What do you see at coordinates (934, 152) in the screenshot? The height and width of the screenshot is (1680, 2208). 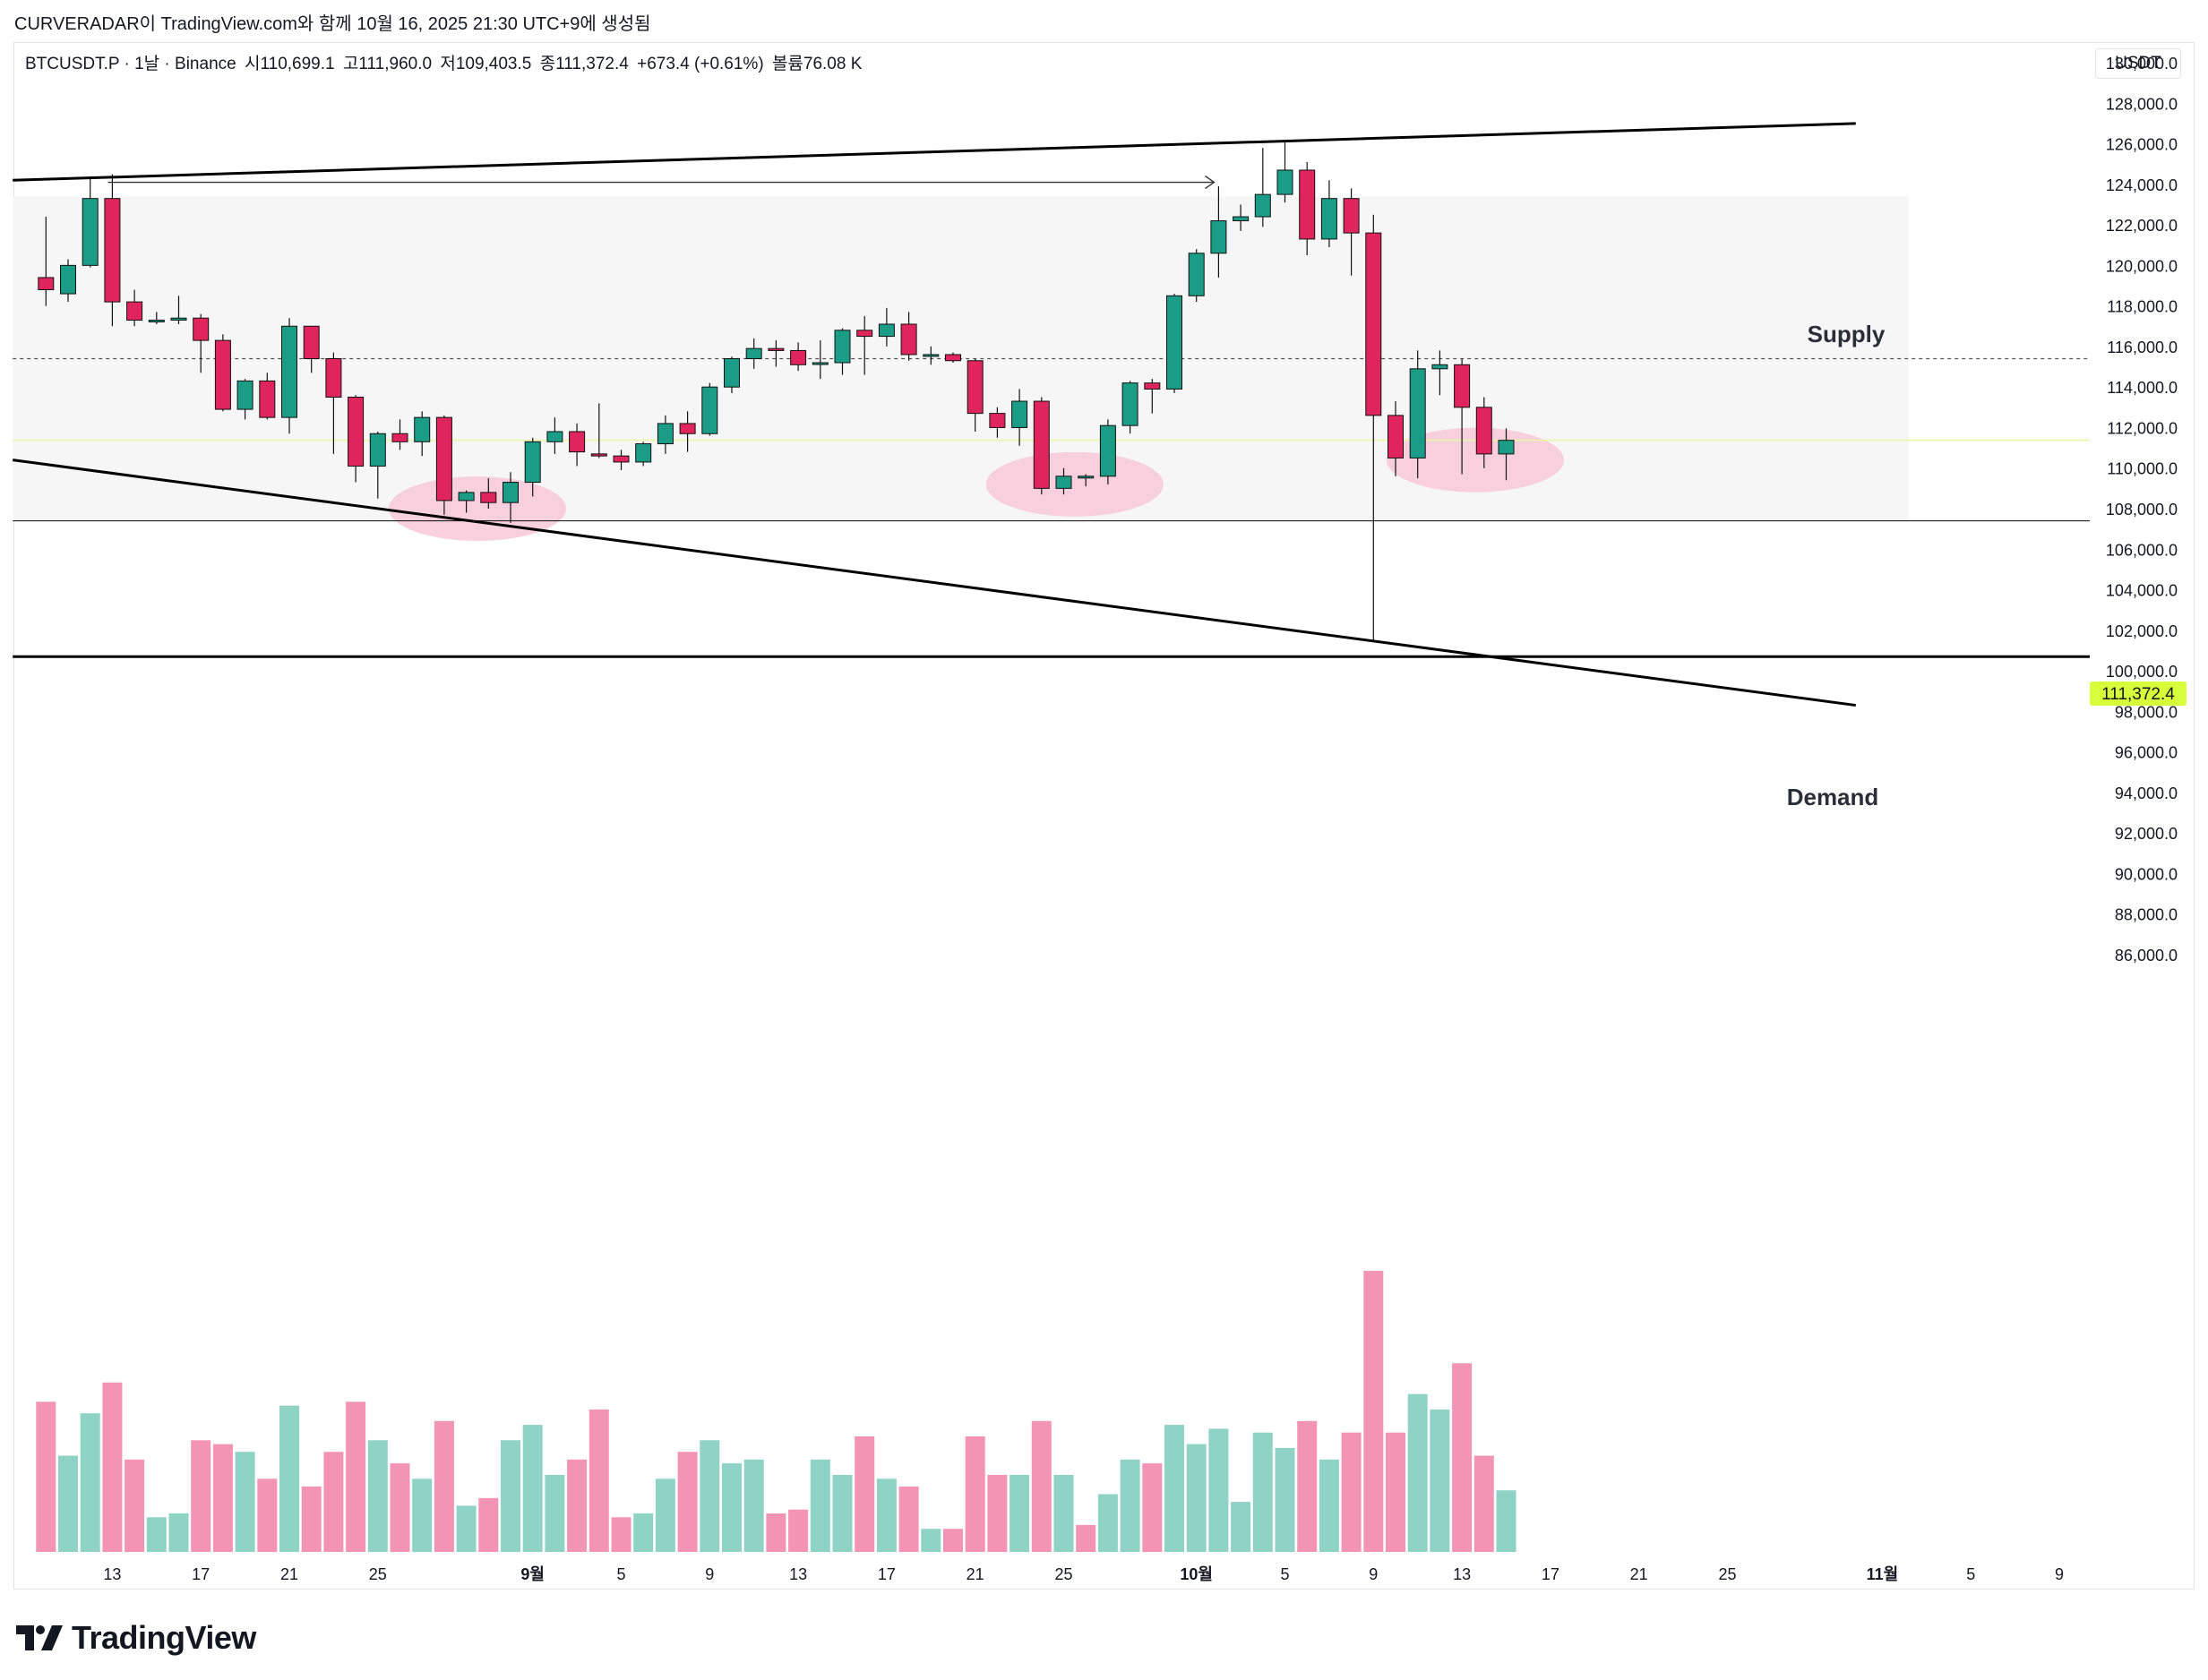 I see `upper-trendline` at bounding box center [934, 152].